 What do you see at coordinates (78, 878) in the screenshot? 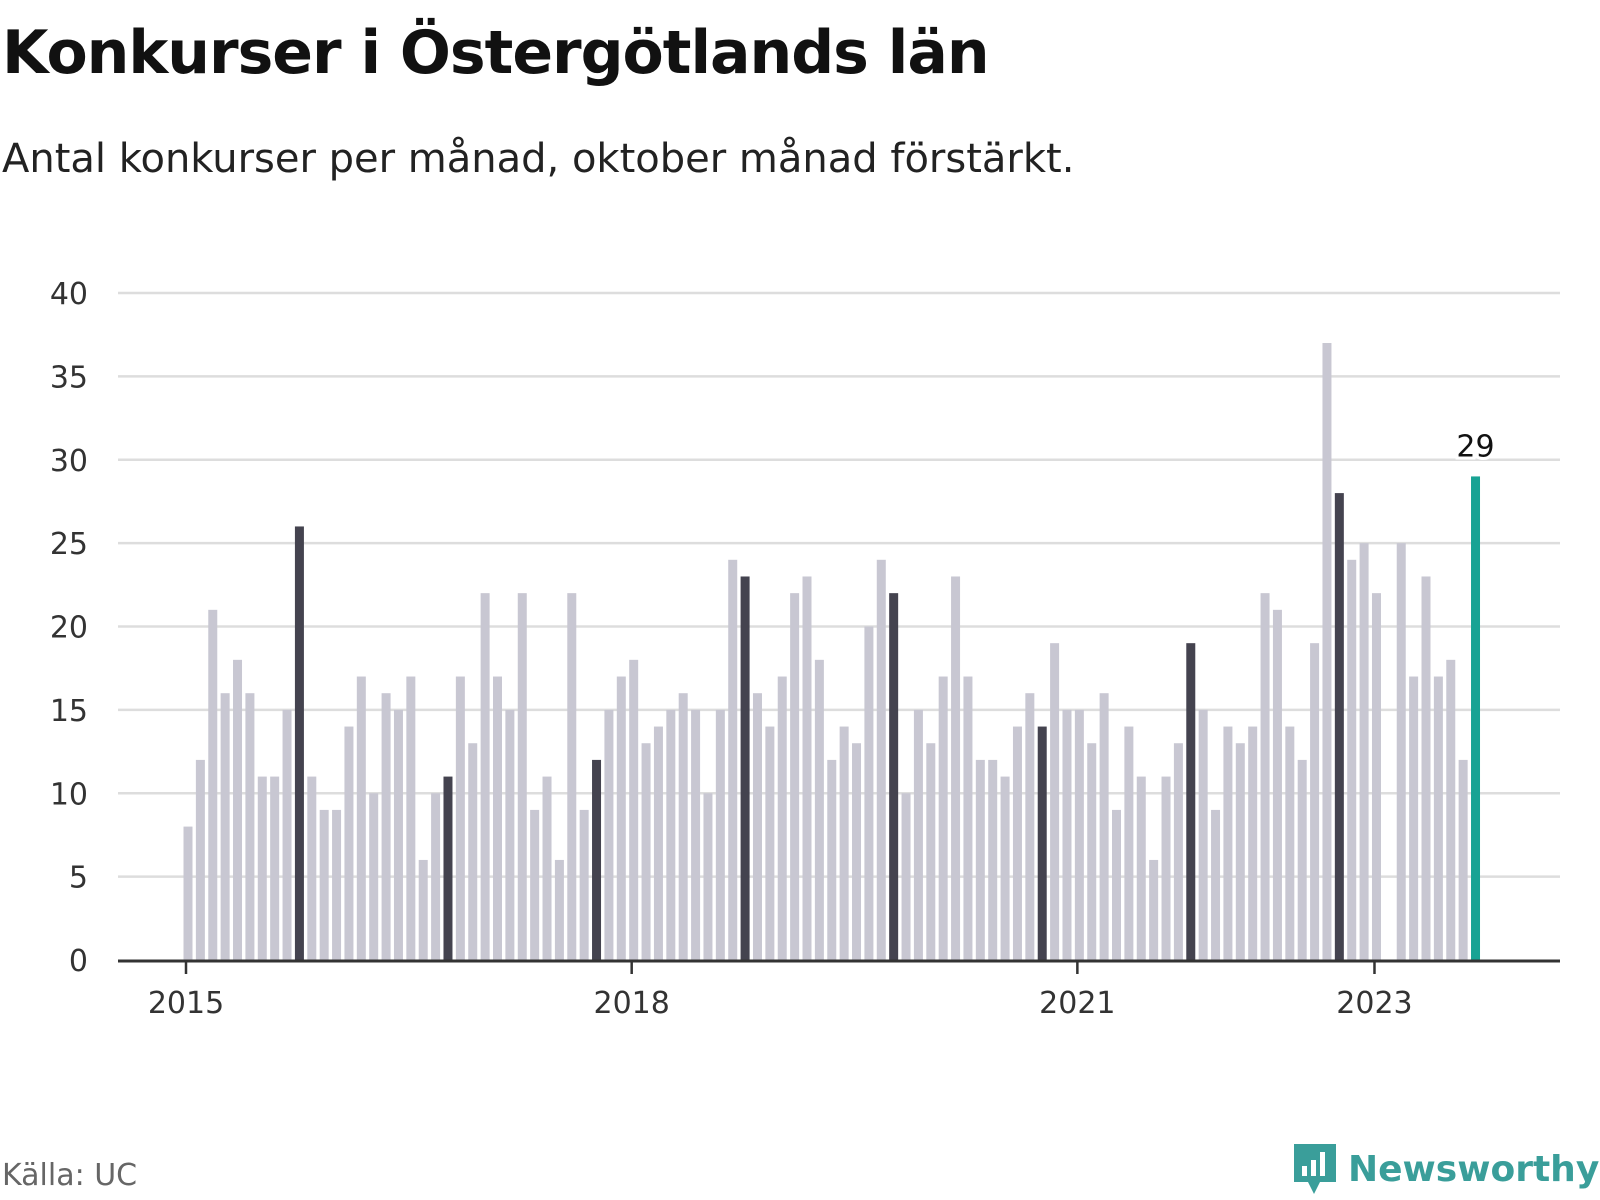
I see `y-tick-label: 5` at bounding box center [78, 878].